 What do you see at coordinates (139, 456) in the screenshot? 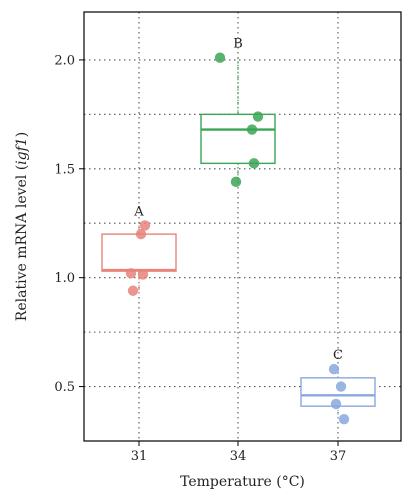
I see `x-tick-label: 31` at bounding box center [139, 456].